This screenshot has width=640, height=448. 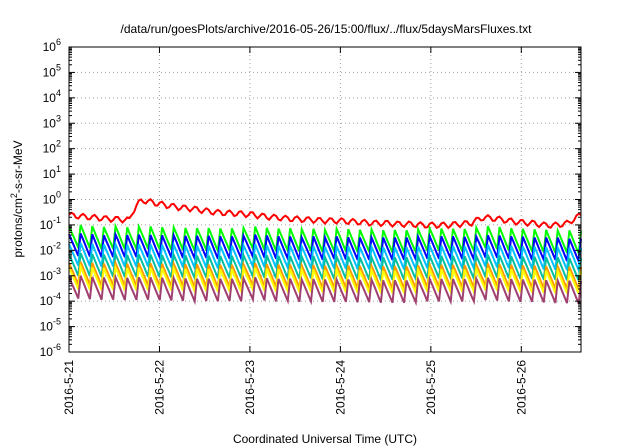 I want to click on x-axis-label: Coordinated Universal Time (UTC), so click(x=325, y=439).